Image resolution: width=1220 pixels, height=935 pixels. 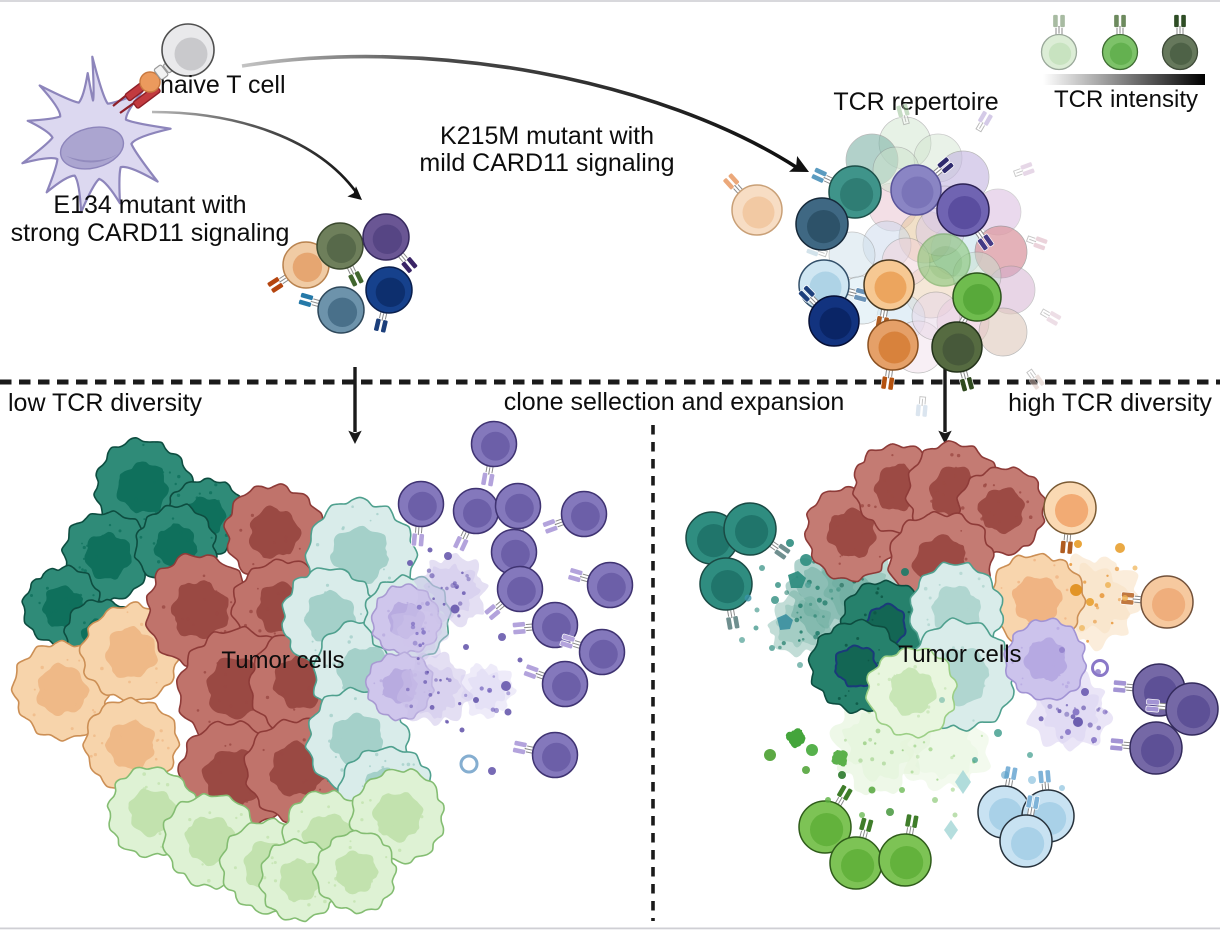 What do you see at coordinates (915, 102) in the screenshot?
I see `svg-text: TCR repertoire` at bounding box center [915, 102].